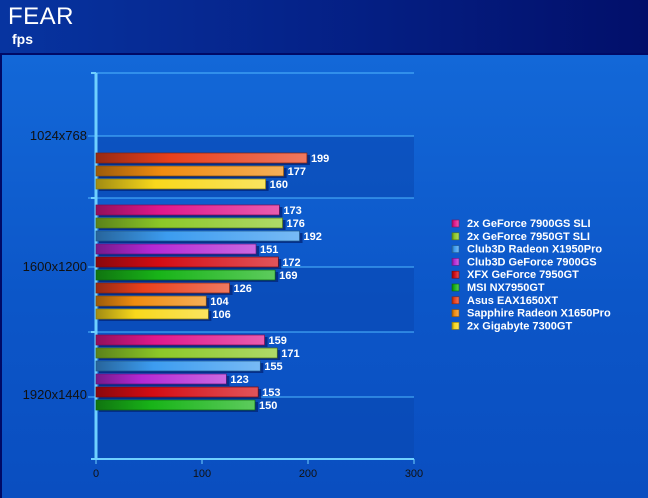 Image resolution: width=648 pixels, height=498 pixels. What do you see at coordinates (219, 302) in the screenshot?
I see `bar-value-label-1-7: 104` at bounding box center [219, 302].